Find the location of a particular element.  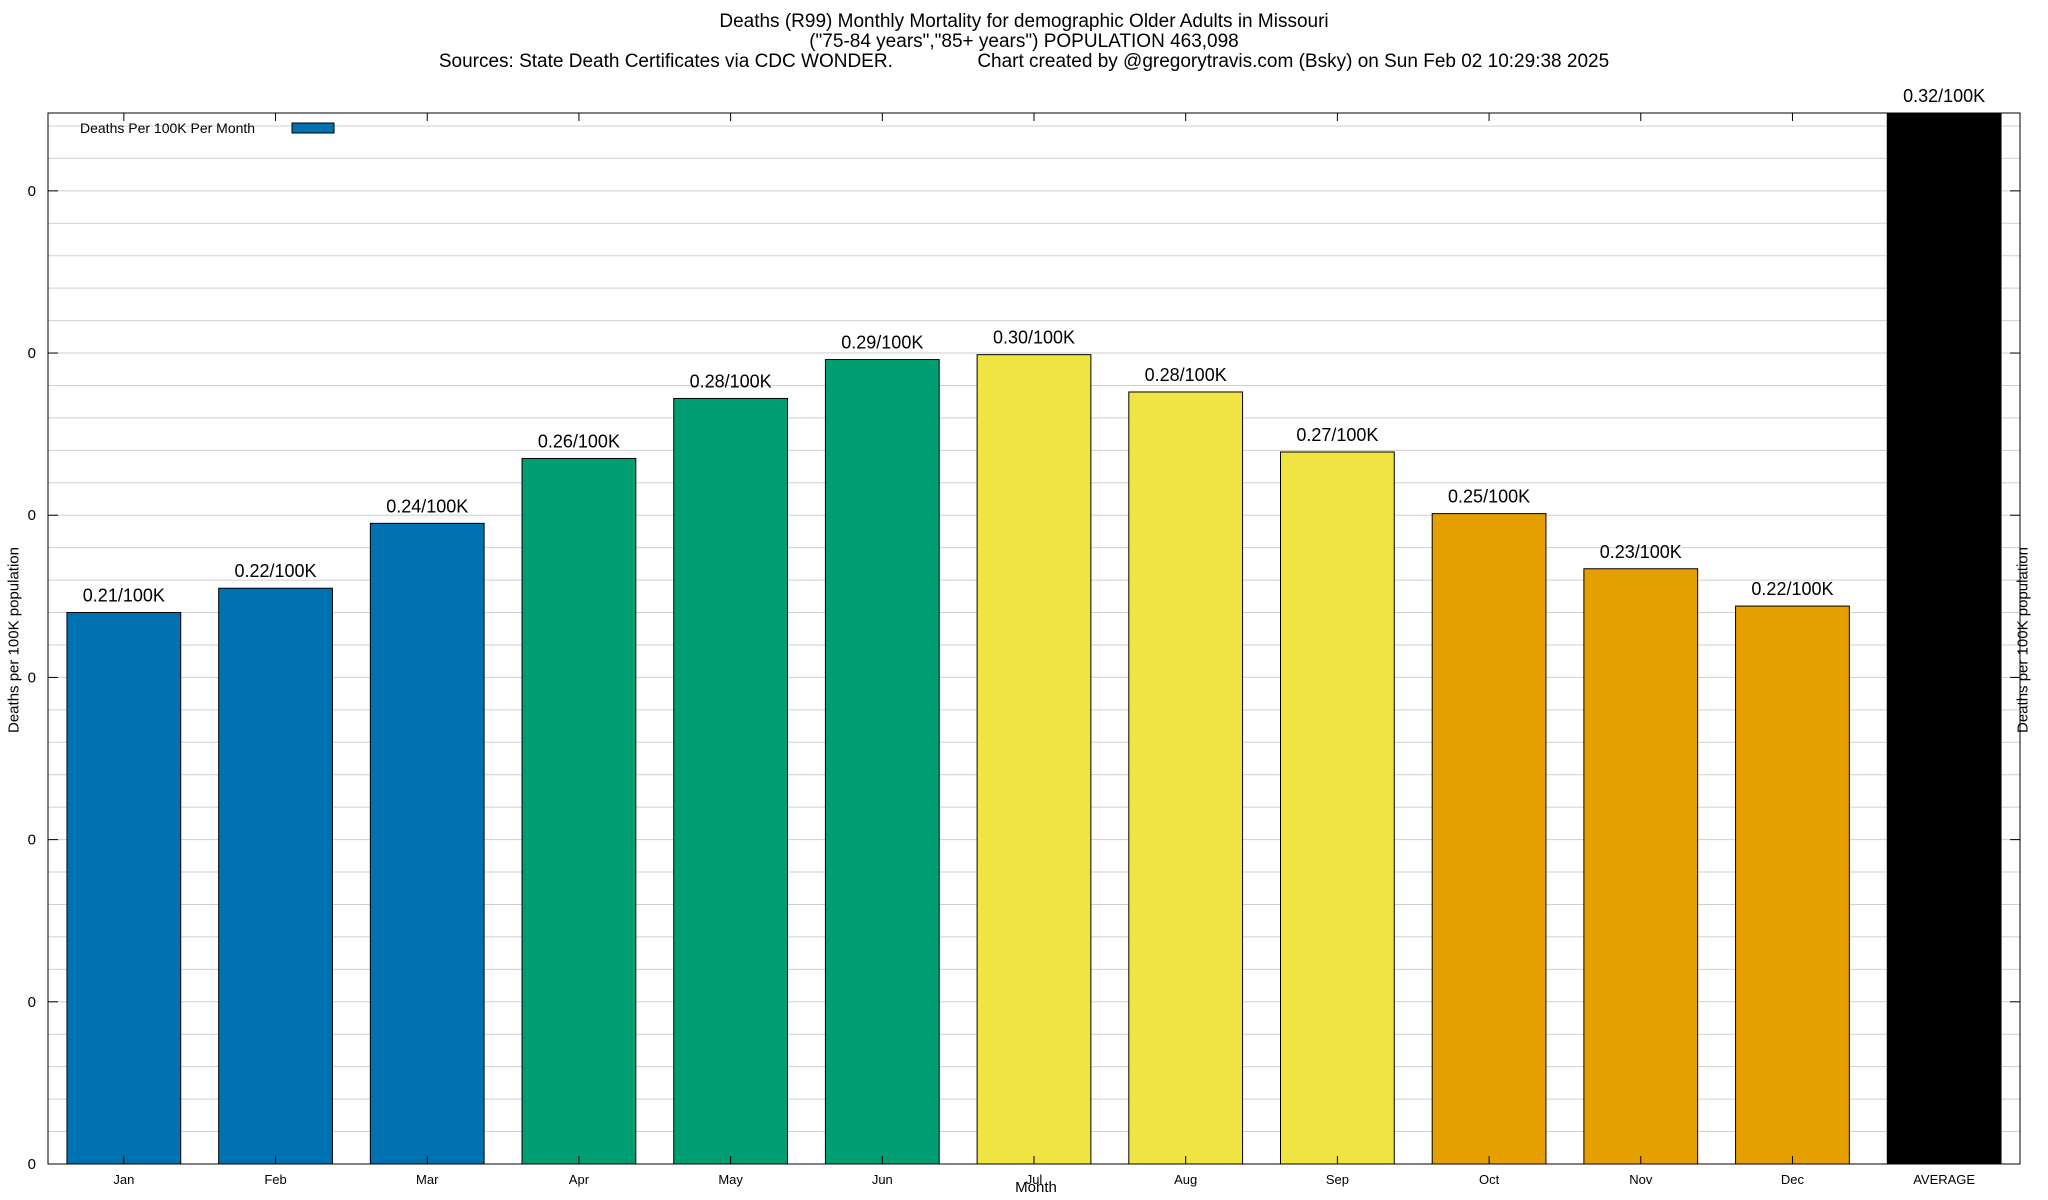

x-tick-label: May is located at coordinates (730, 1179).